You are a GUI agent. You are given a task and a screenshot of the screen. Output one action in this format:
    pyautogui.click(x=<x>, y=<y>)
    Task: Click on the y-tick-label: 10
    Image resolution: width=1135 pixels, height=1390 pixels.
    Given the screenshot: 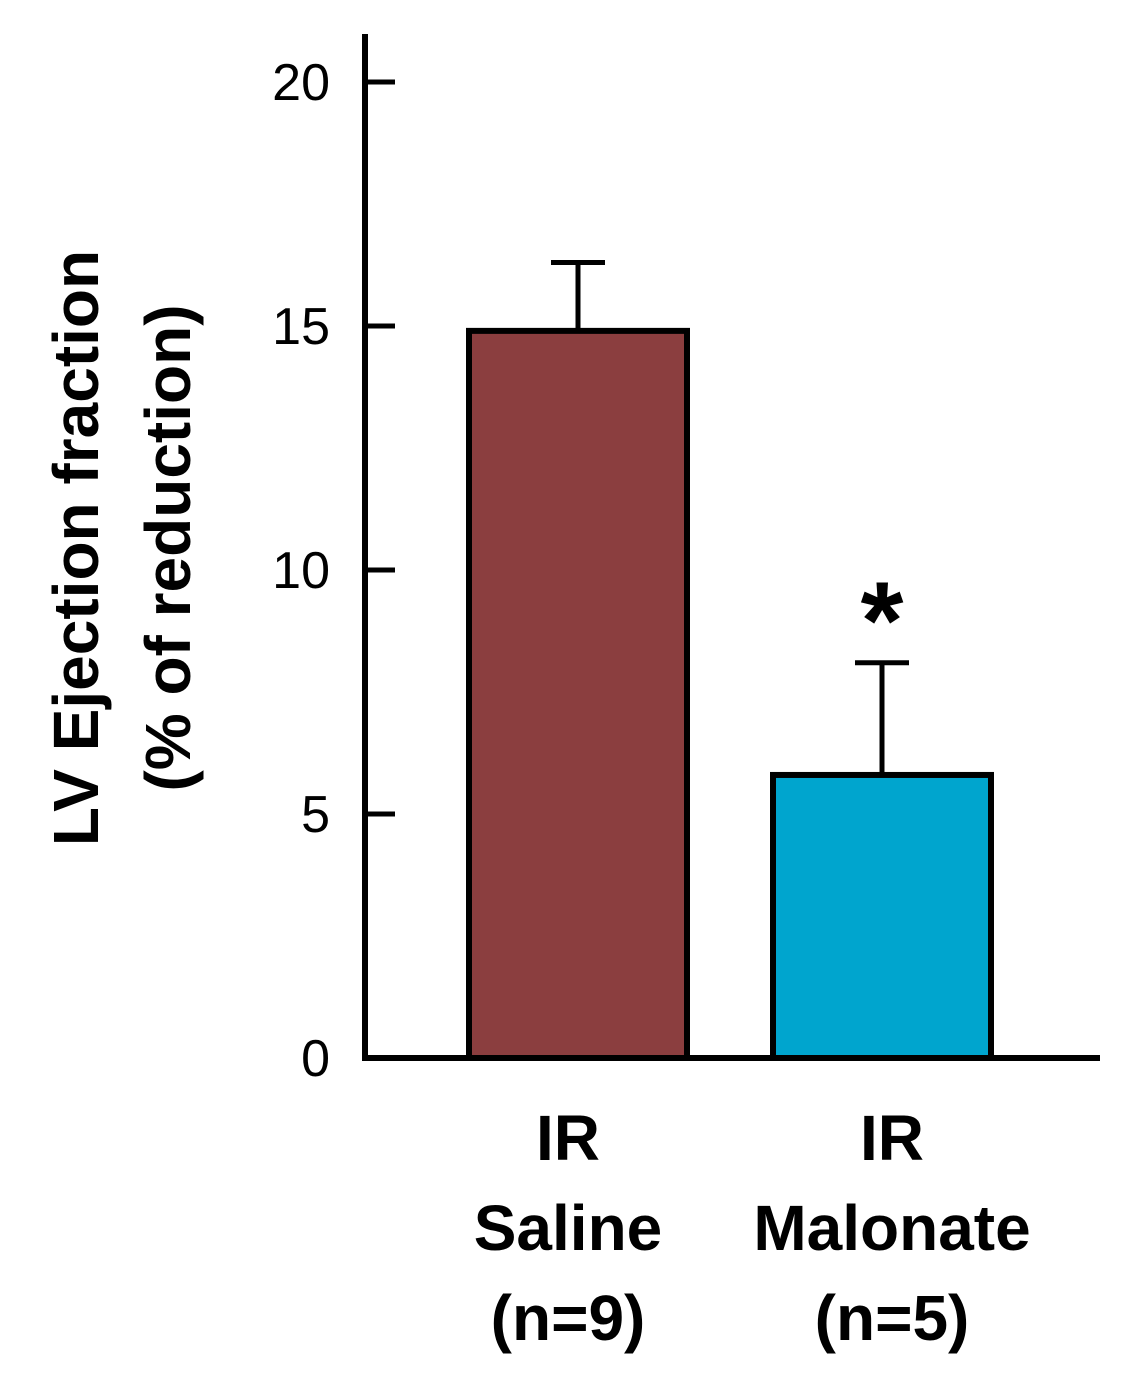 What is the action you would take?
    pyautogui.click(x=301, y=571)
    